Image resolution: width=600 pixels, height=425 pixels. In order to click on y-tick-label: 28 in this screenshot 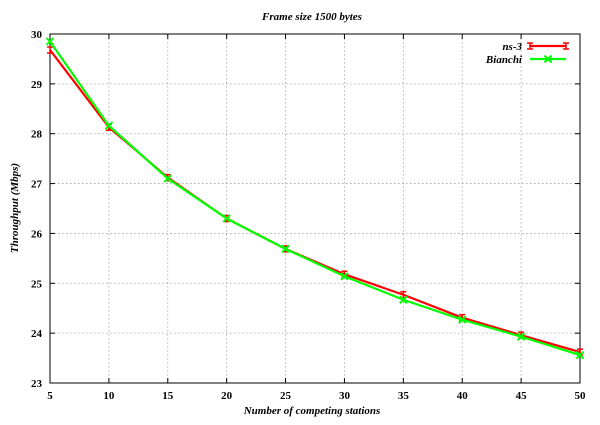, I will do `click(37, 135)`.